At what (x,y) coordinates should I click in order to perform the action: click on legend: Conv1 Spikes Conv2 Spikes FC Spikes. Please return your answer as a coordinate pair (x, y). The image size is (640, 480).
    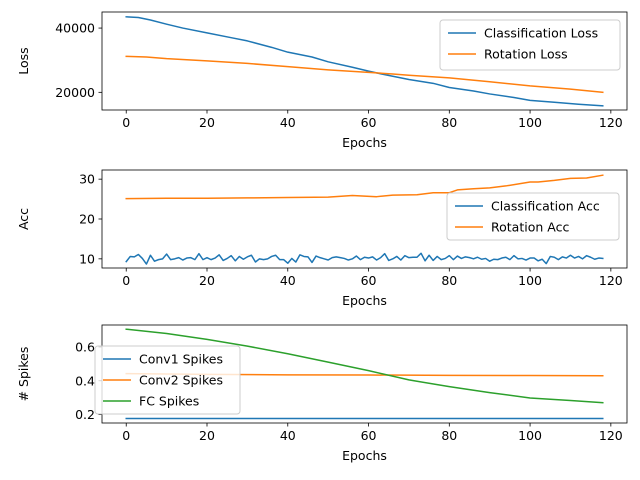
    Looking at the image, I should click on (167, 380).